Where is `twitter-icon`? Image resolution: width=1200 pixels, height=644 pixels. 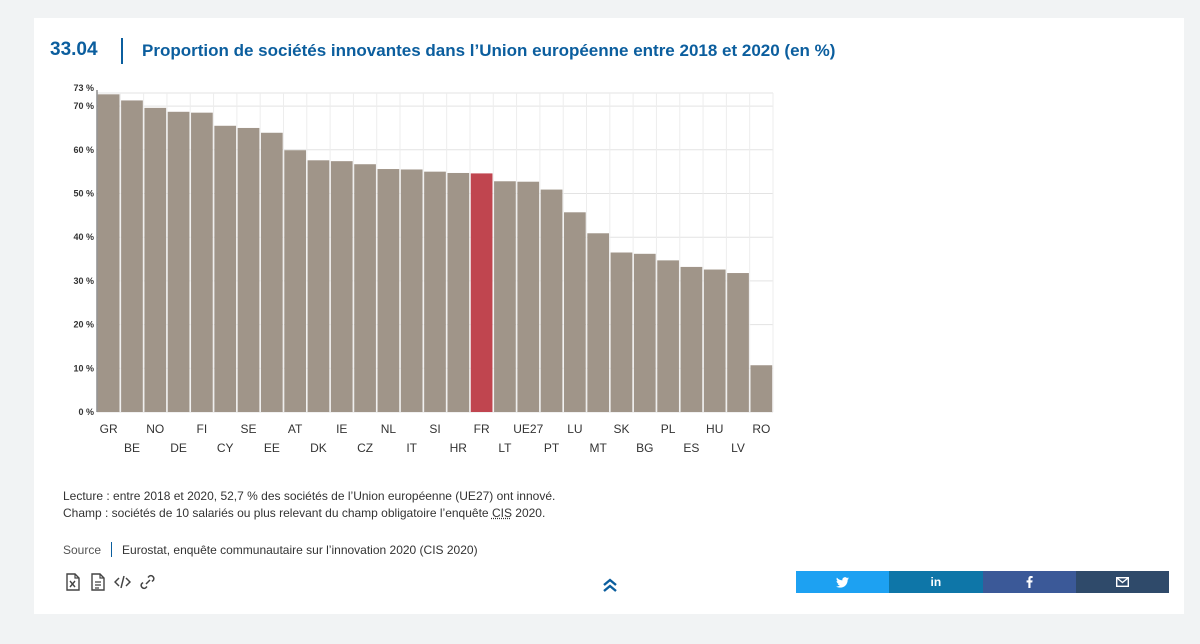 twitter-icon is located at coordinates (843, 582).